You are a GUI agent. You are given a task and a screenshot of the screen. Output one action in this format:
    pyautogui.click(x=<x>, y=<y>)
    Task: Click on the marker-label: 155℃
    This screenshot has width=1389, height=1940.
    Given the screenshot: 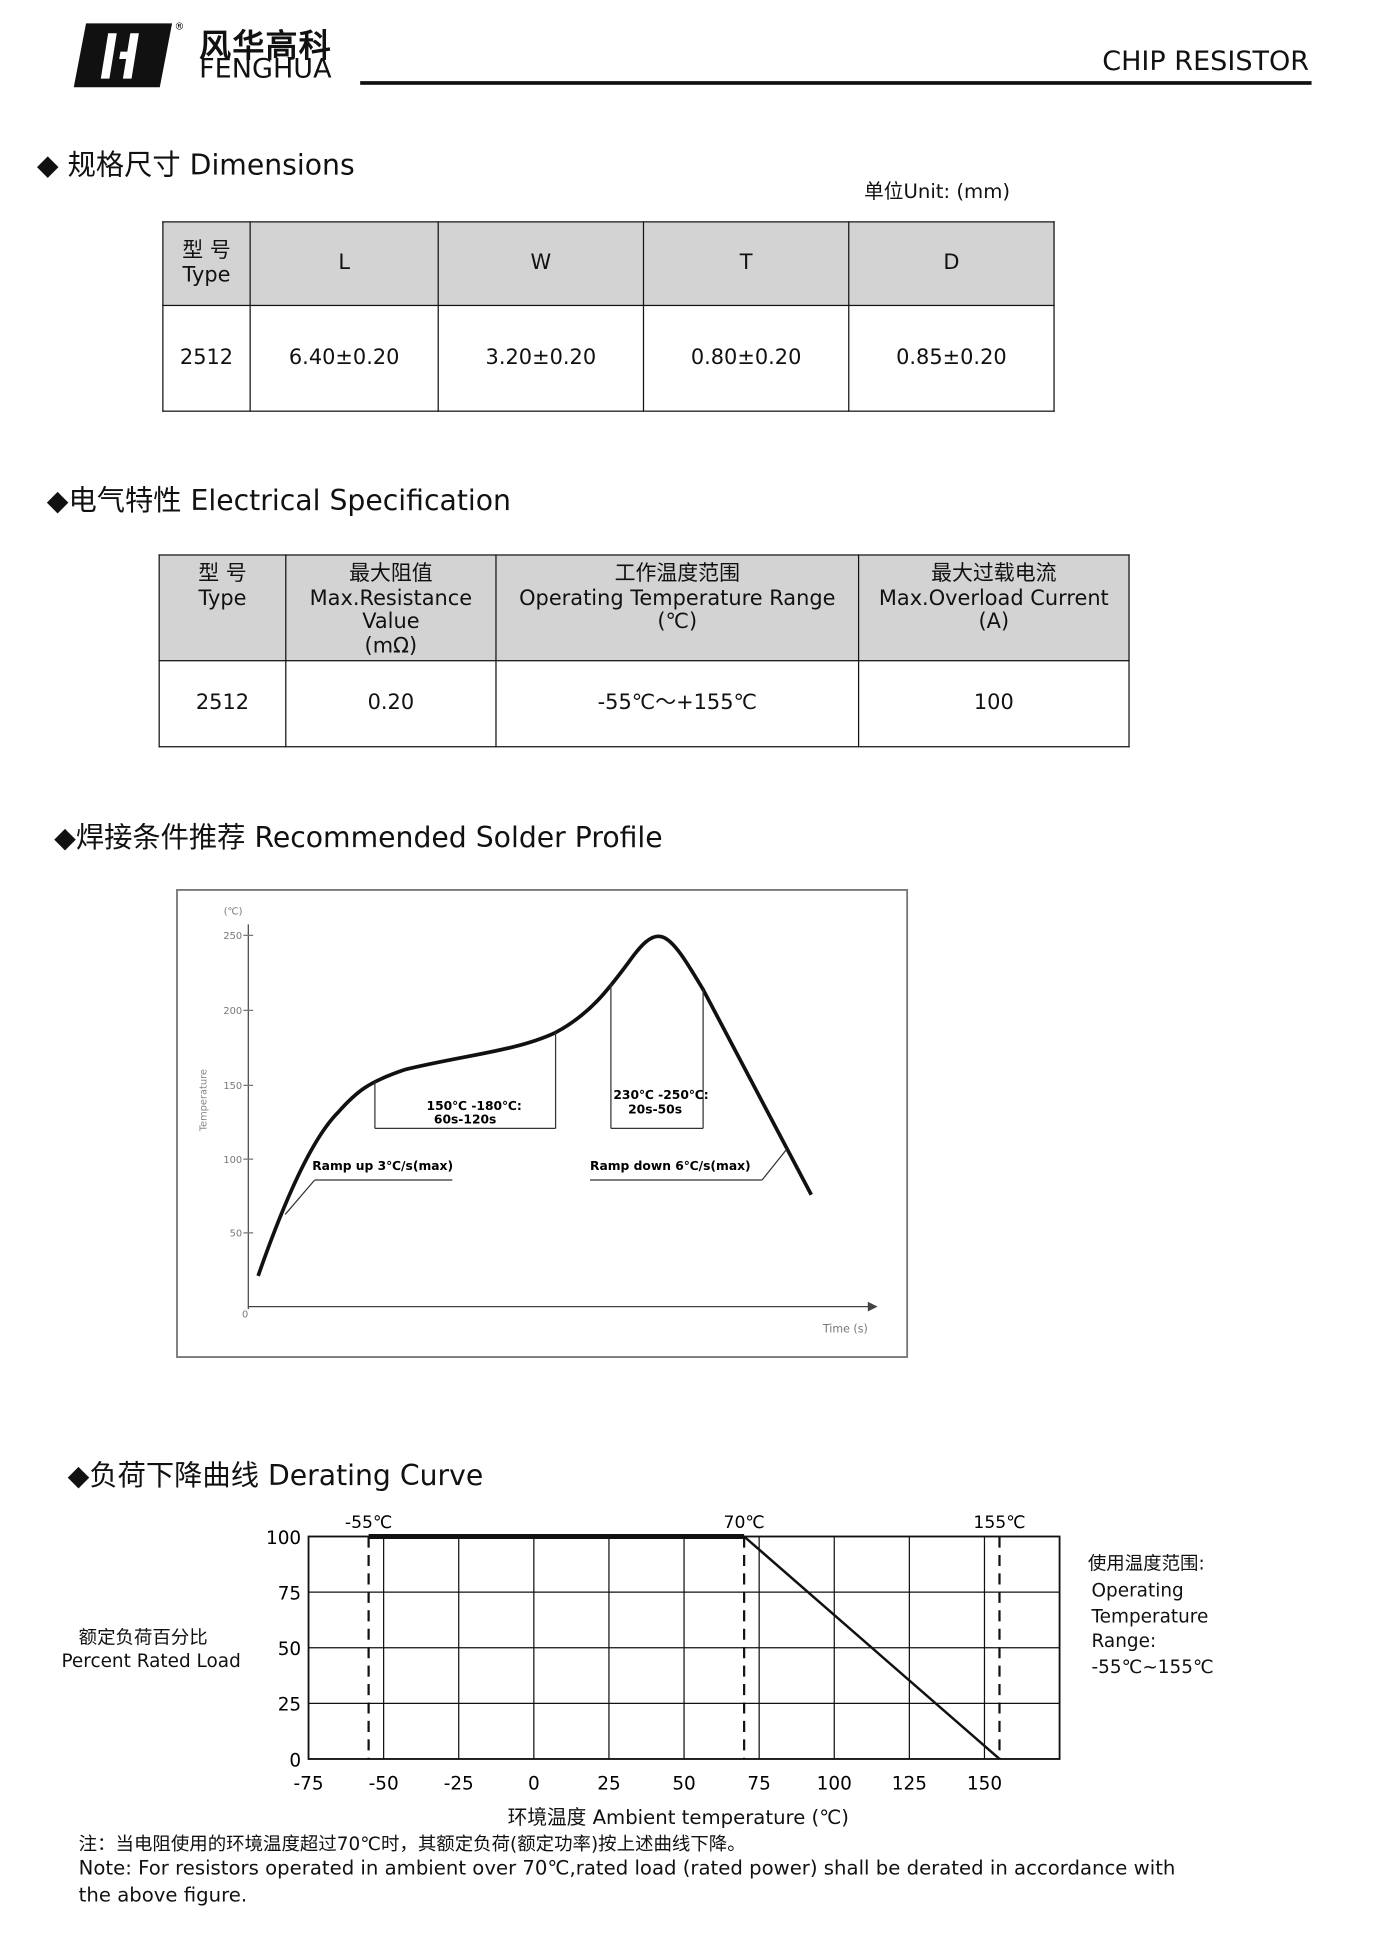 What is the action you would take?
    pyautogui.click(x=999, y=1523)
    